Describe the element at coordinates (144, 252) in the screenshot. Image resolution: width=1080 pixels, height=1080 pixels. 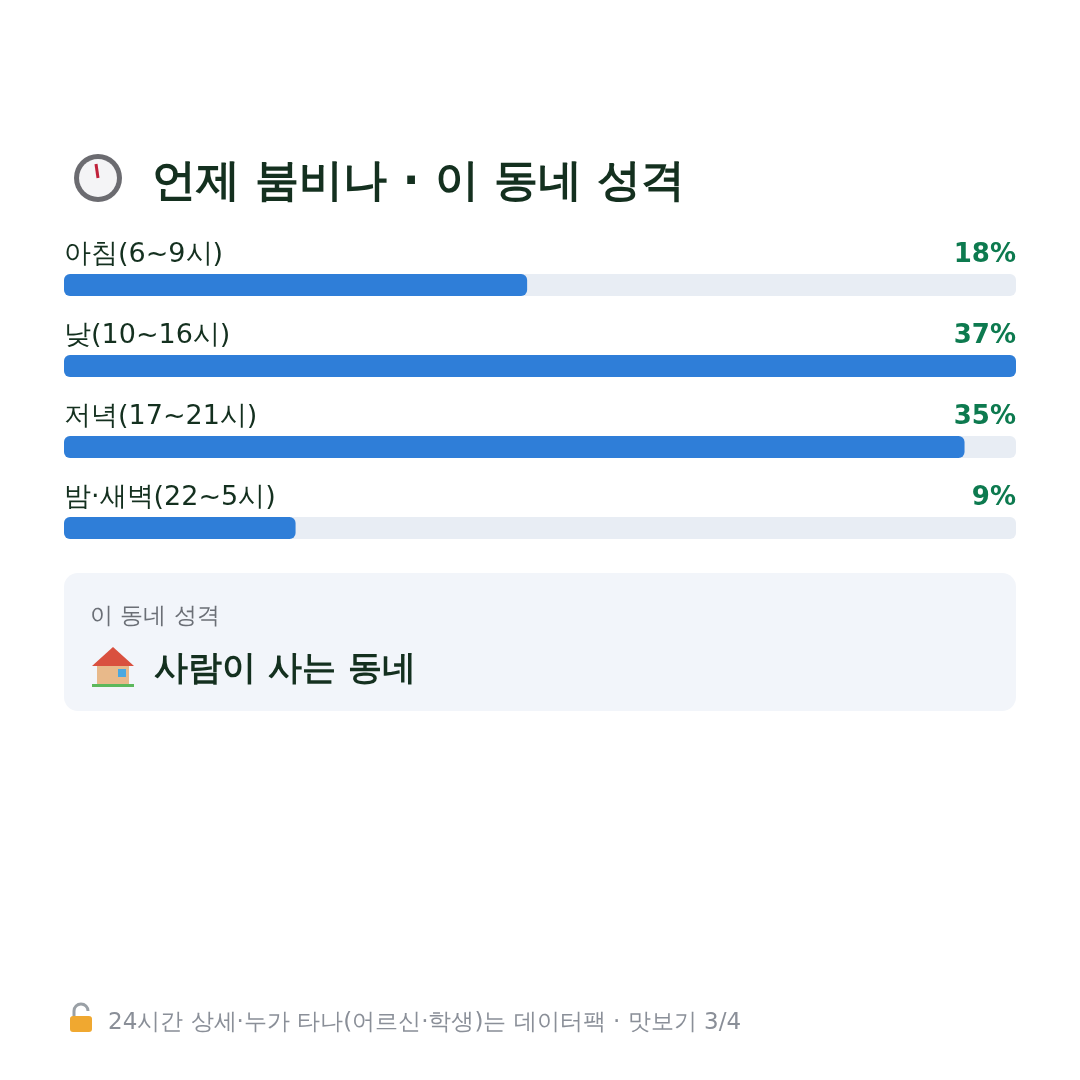
I see `y-tick-label: 아침(6~9시)` at that location.